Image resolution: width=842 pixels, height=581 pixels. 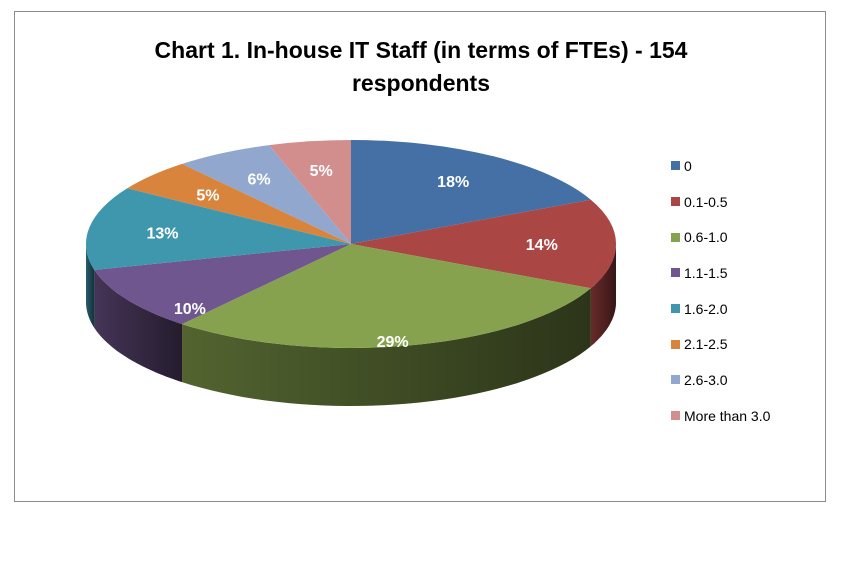 What do you see at coordinates (746, 380) in the screenshot?
I see `legend-item: 2.6-3.0` at bounding box center [746, 380].